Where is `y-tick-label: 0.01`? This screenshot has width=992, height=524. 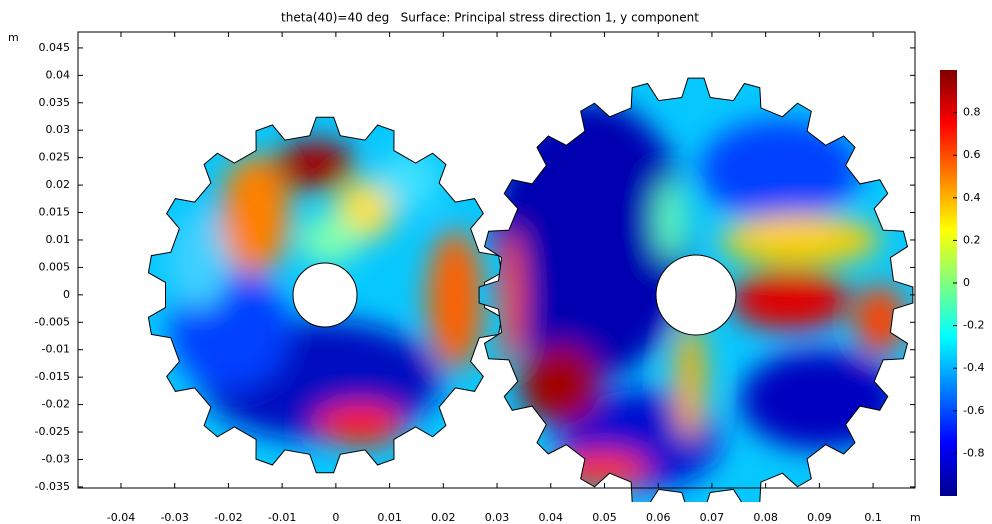
y-tick-label: 0.01 is located at coordinates (58, 239).